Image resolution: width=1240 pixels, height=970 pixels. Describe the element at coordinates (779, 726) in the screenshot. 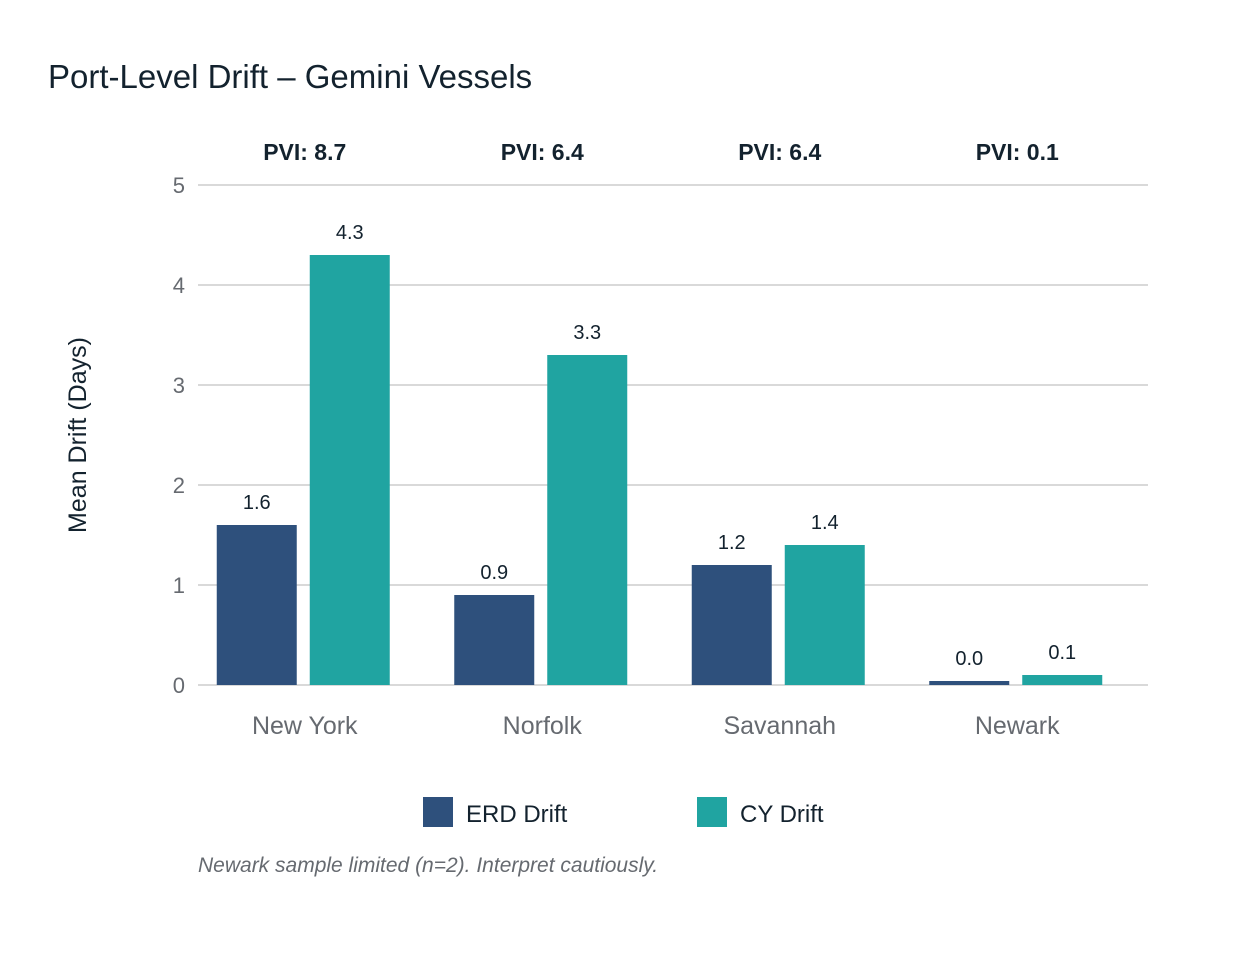

I see `x-tick-label: Savannah` at that location.